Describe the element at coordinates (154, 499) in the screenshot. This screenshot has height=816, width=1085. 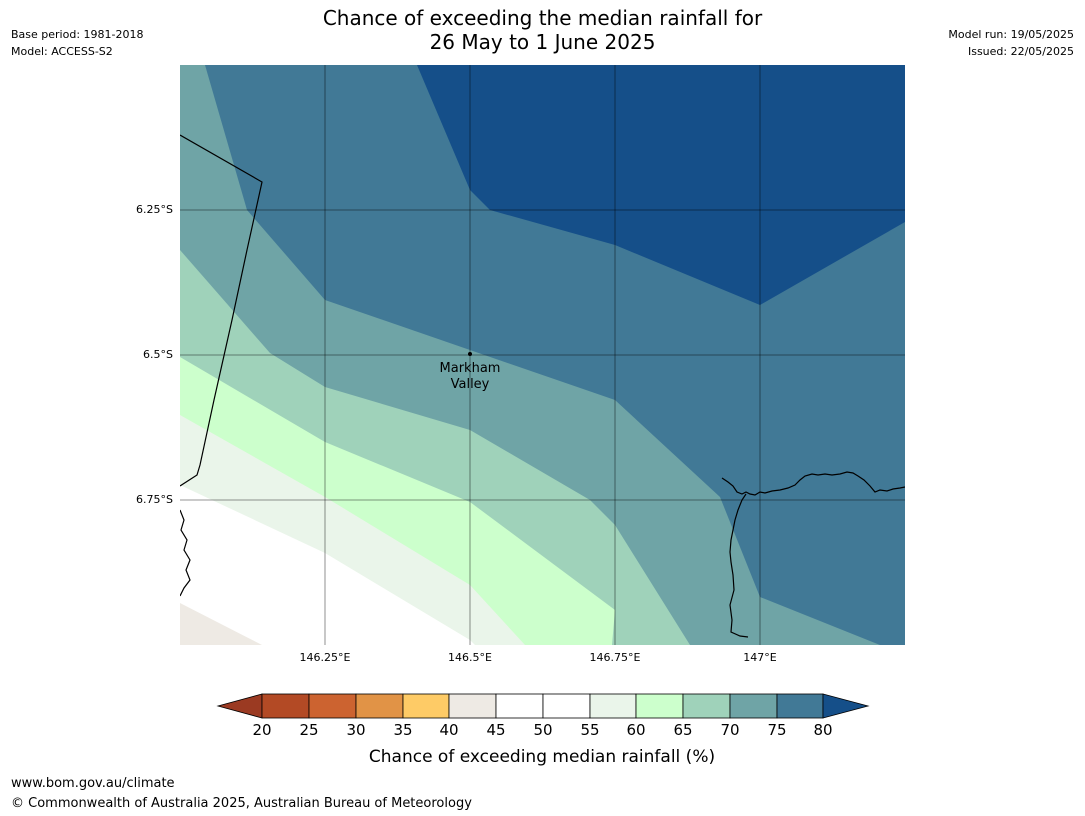
I see `lat-label: 6.75°S` at that location.